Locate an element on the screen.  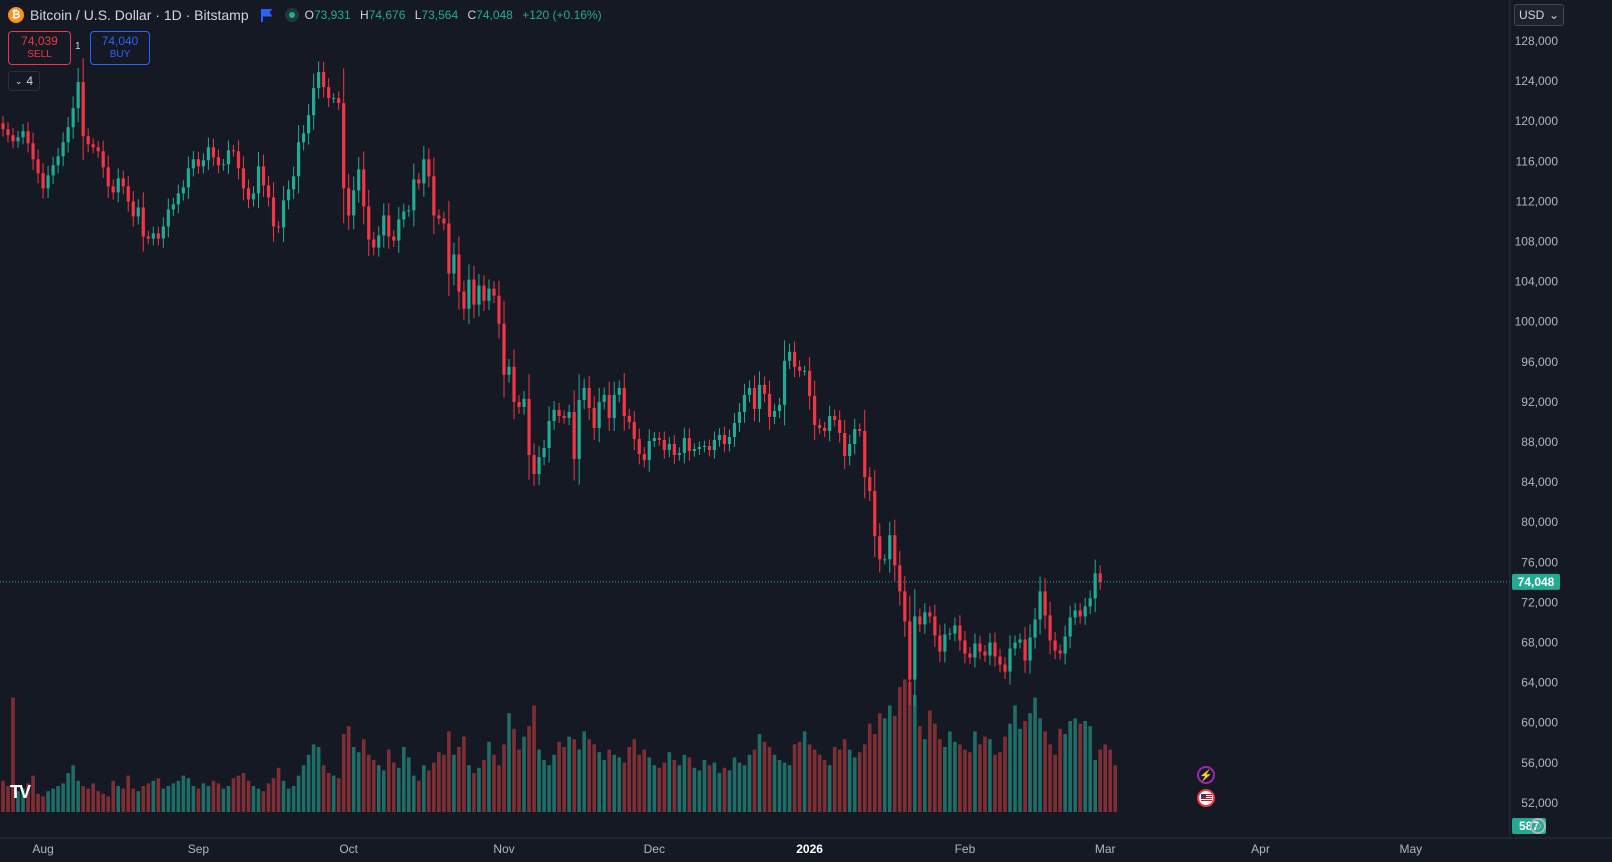
change-value: +120 (+0.16%) is located at coordinates (562, 15).